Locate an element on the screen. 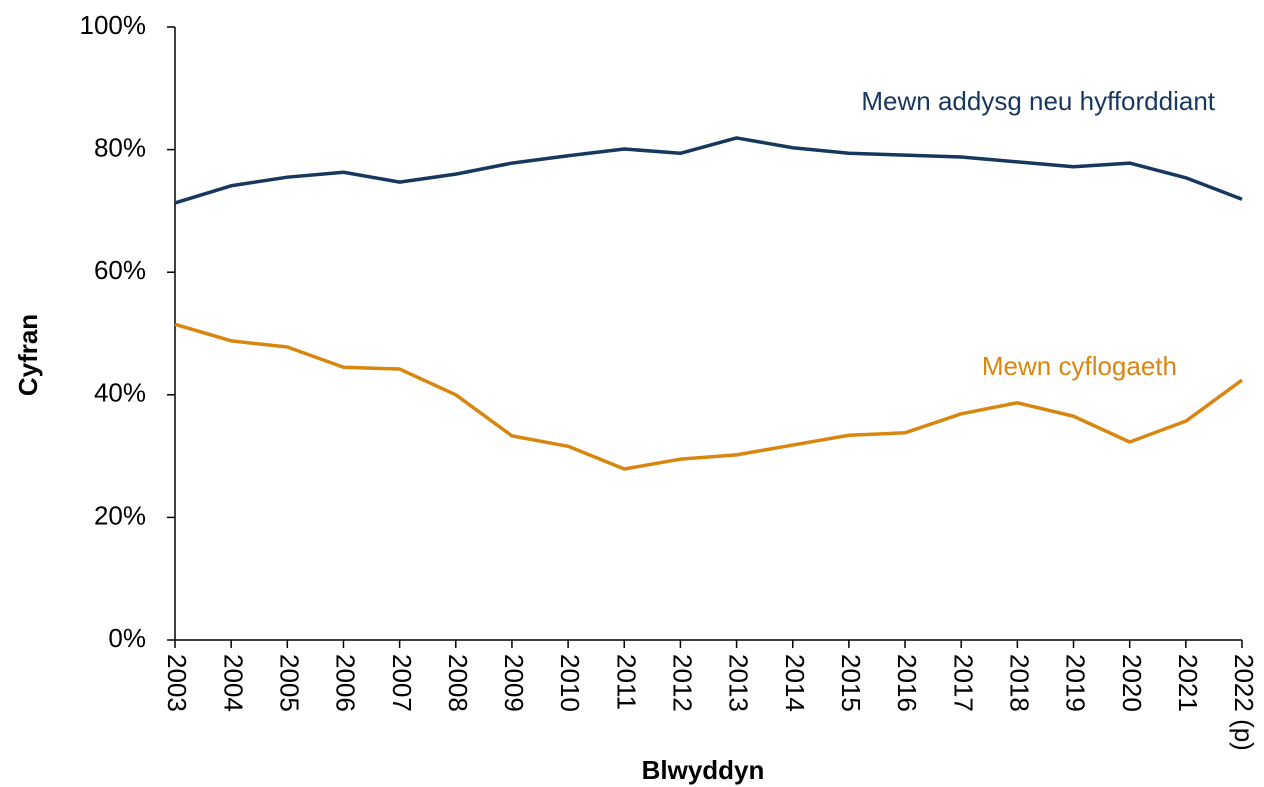  x-tick-label: 2016 is located at coordinates (907, 683).